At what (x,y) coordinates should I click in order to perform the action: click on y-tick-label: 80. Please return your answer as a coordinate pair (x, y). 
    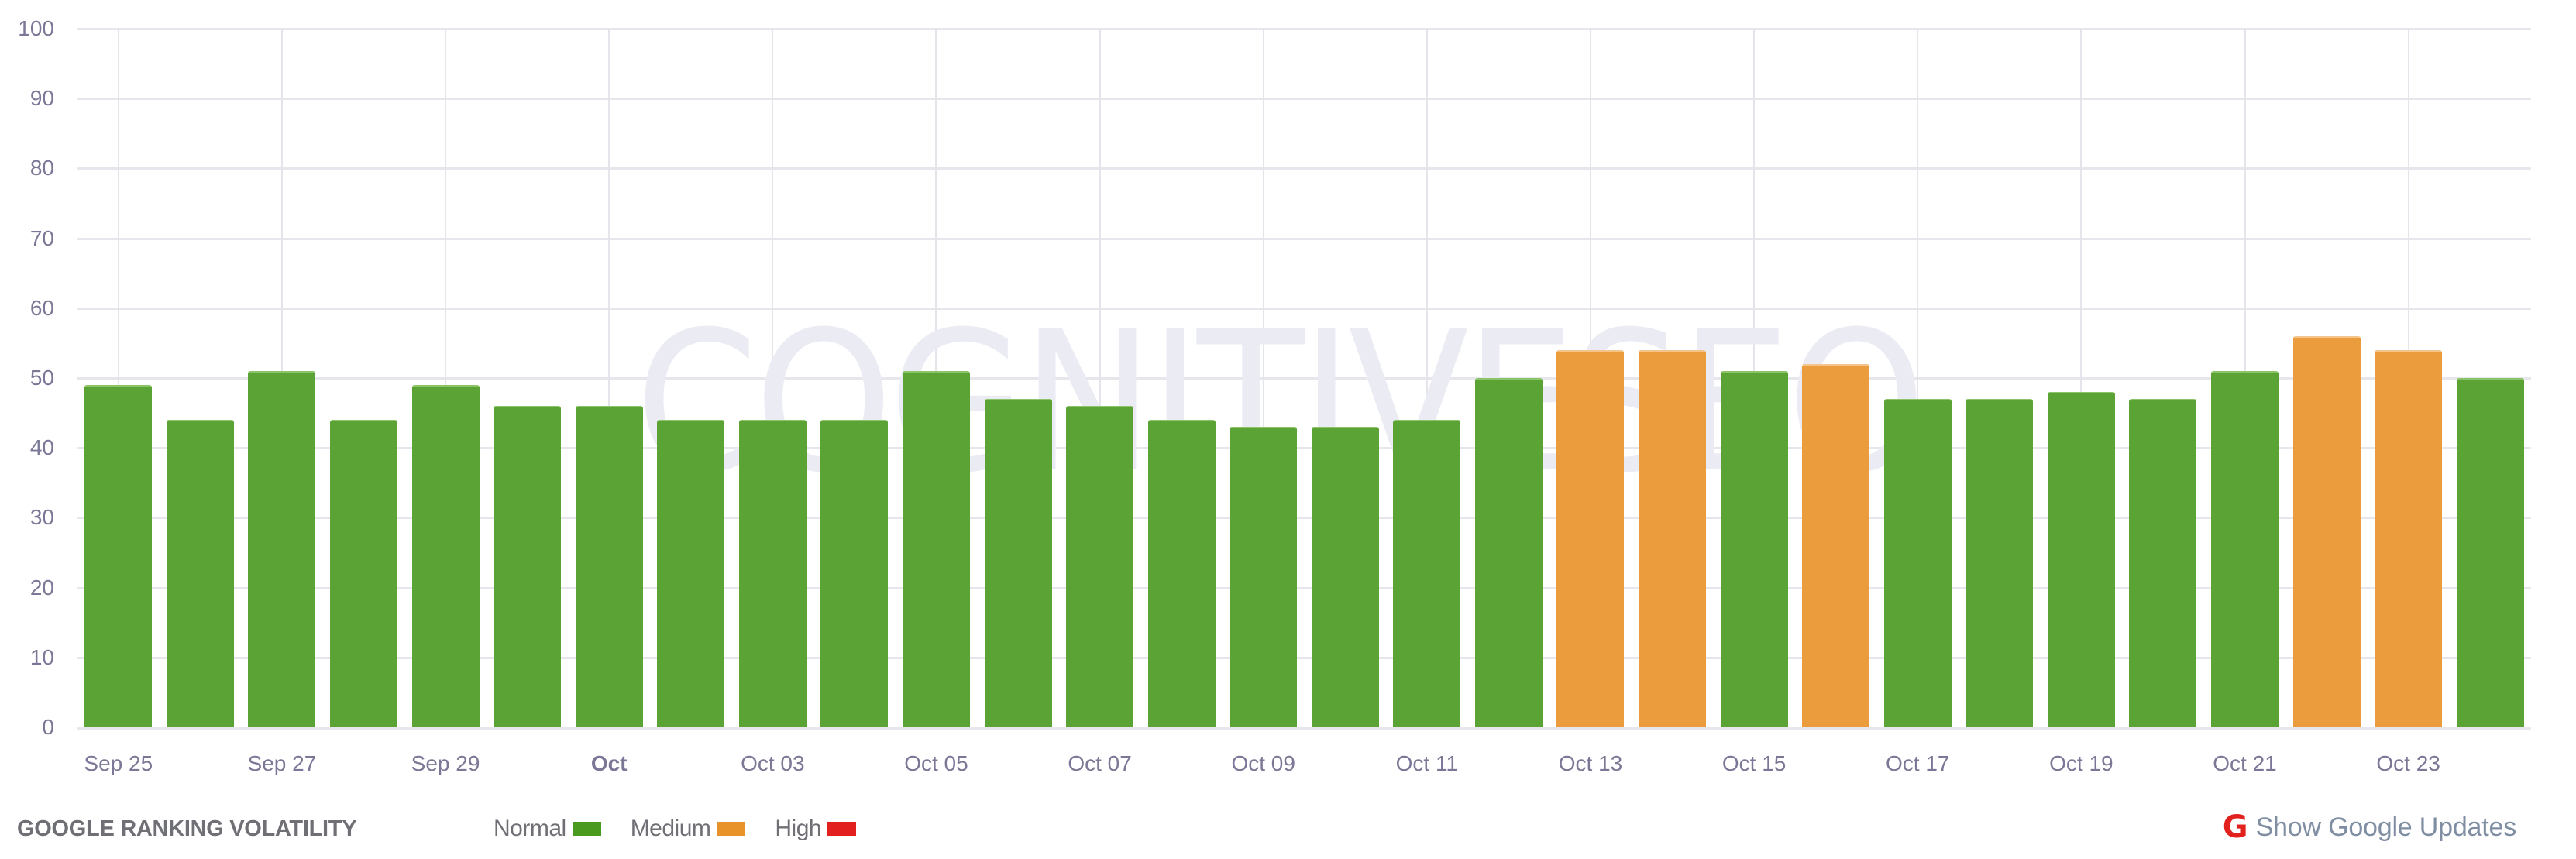
    Looking at the image, I should click on (41, 168).